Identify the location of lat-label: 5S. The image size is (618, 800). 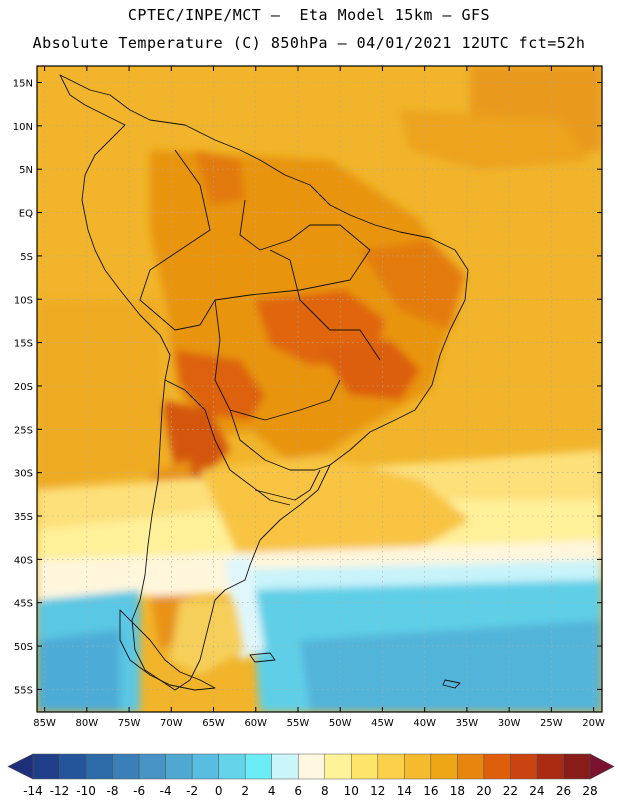
(26, 257).